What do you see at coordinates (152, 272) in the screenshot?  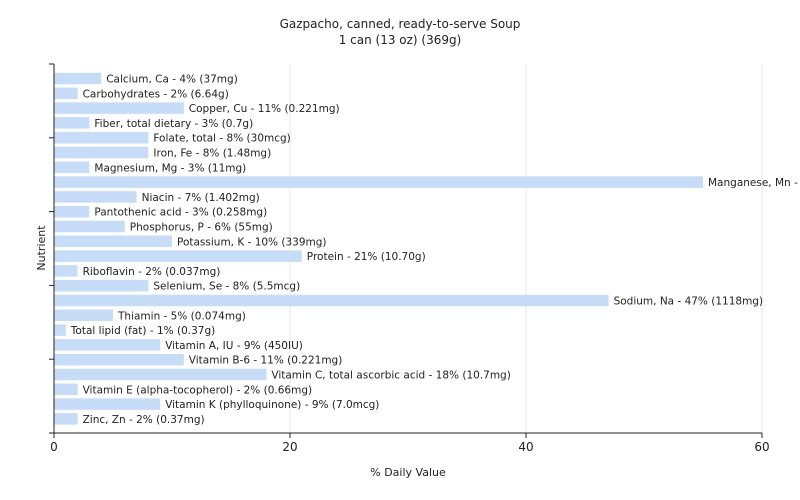 I see `bar-label: Riboflavin - 2% (0.037mg)` at bounding box center [152, 272].